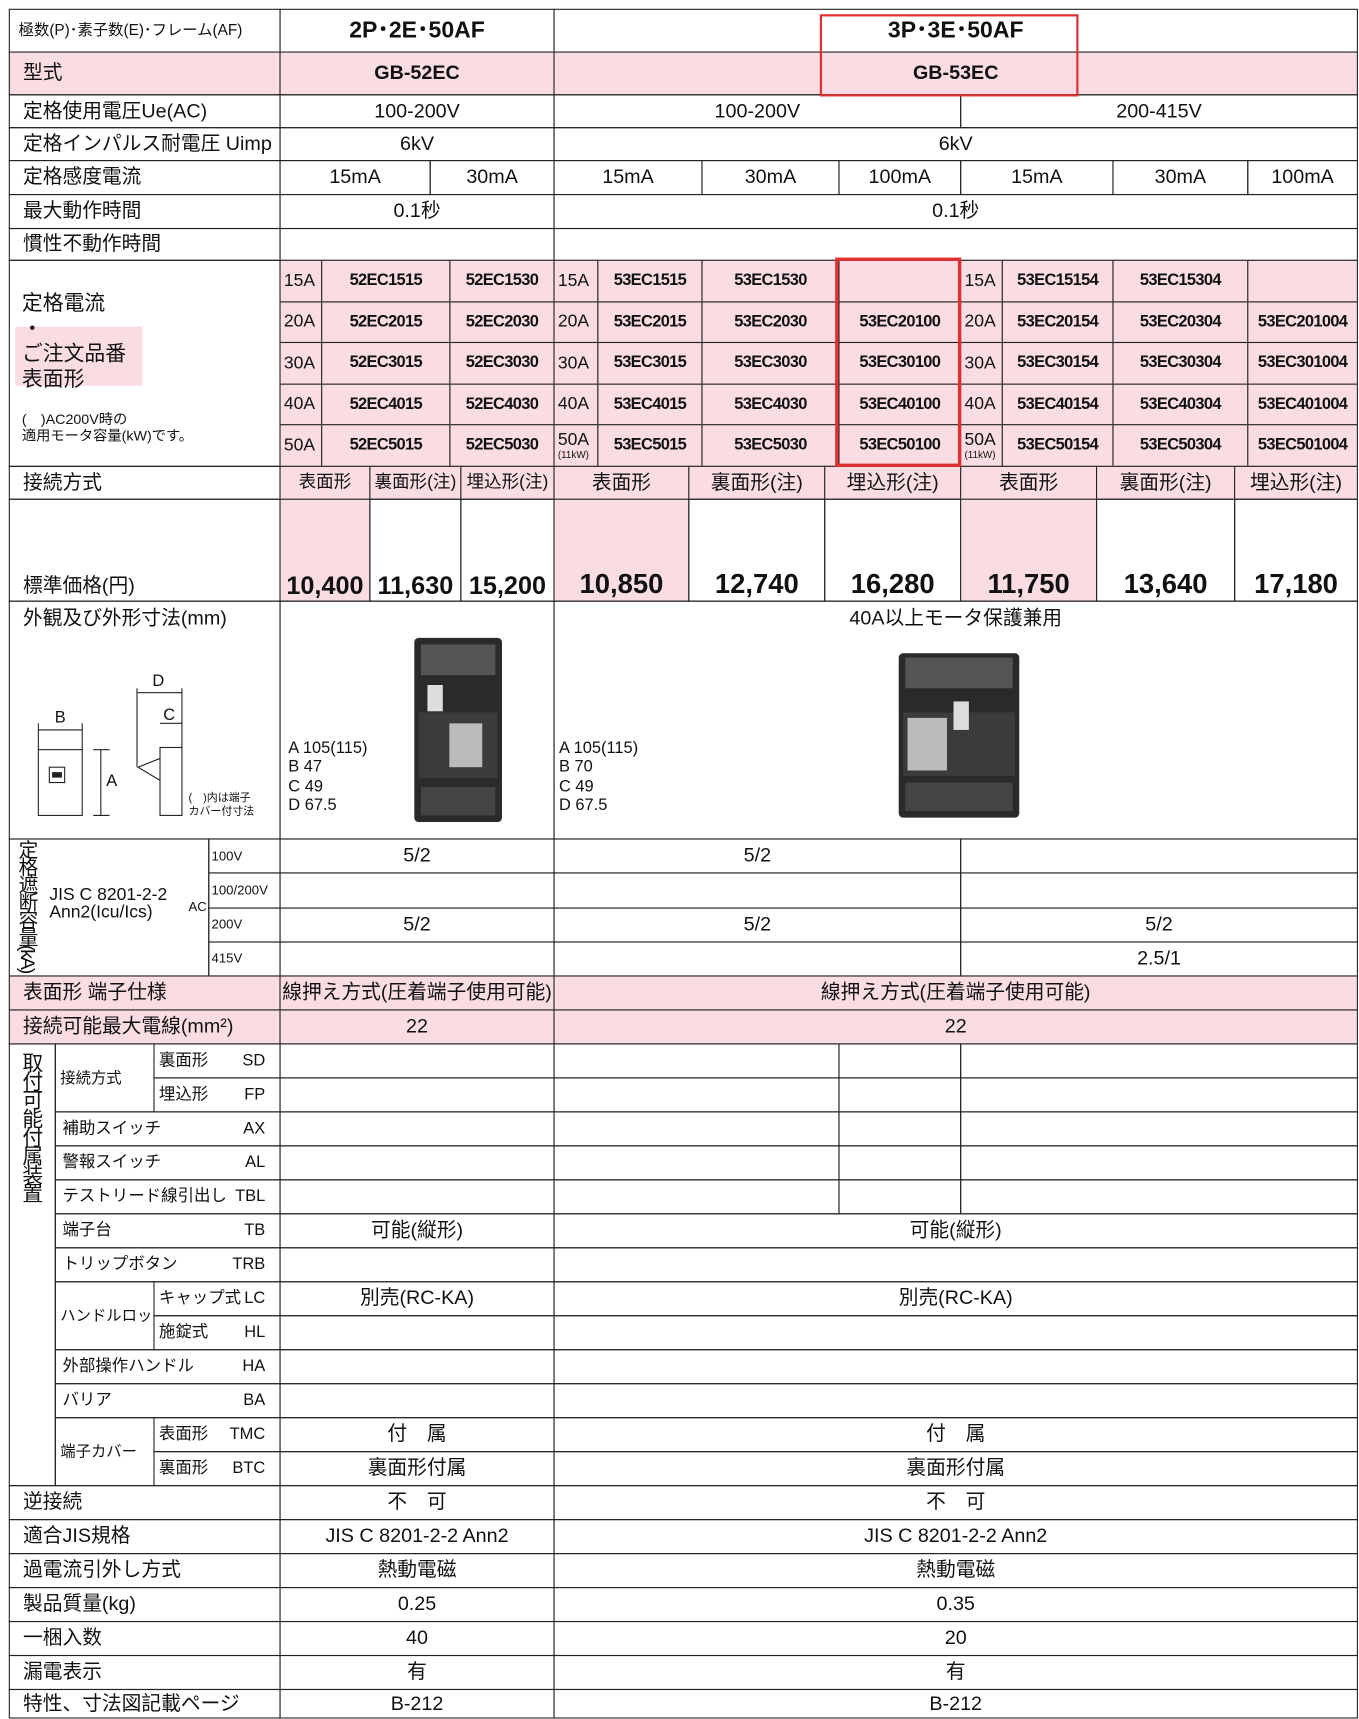  I want to click on text: C, so click(169, 715).